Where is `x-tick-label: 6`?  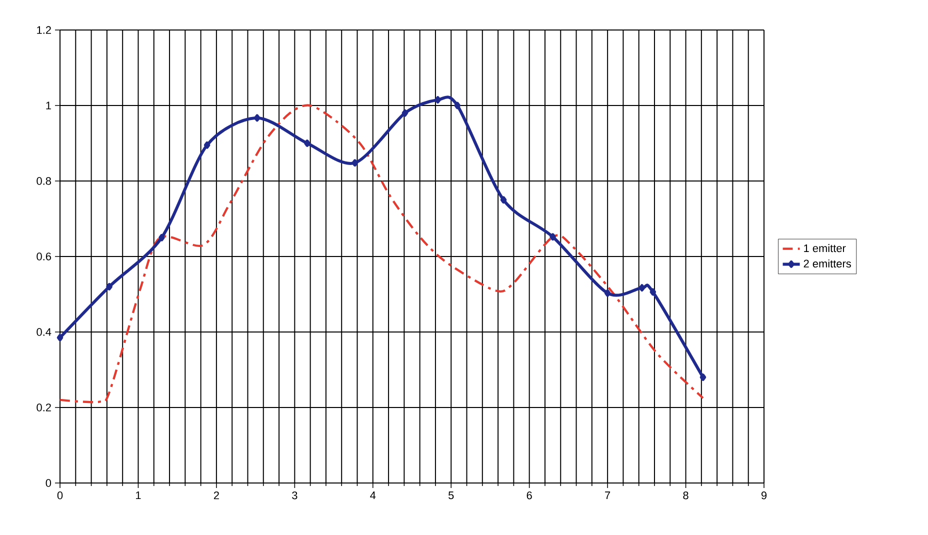 x-tick-label: 6 is located at coordinates (529, 496).